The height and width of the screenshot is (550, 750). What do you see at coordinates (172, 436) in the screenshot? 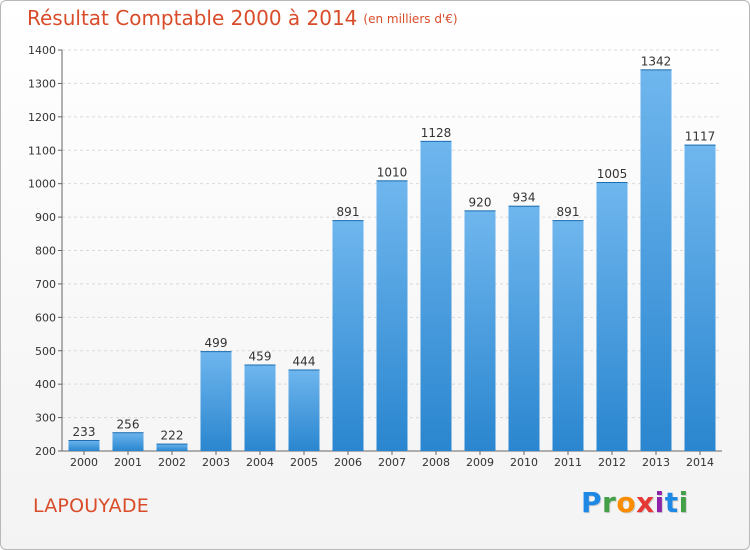
I see `data-label: 222` at bounding box center [172, 436].